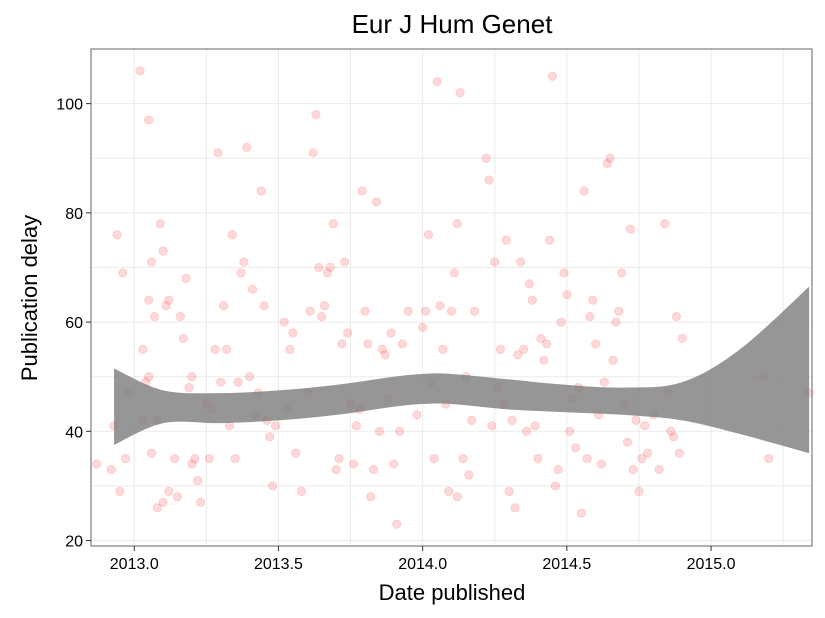 The width and height of the screenshot is (825, 618). I want to click on y-axis-ticks: 20 40 60 80 100, so click(73, 324).